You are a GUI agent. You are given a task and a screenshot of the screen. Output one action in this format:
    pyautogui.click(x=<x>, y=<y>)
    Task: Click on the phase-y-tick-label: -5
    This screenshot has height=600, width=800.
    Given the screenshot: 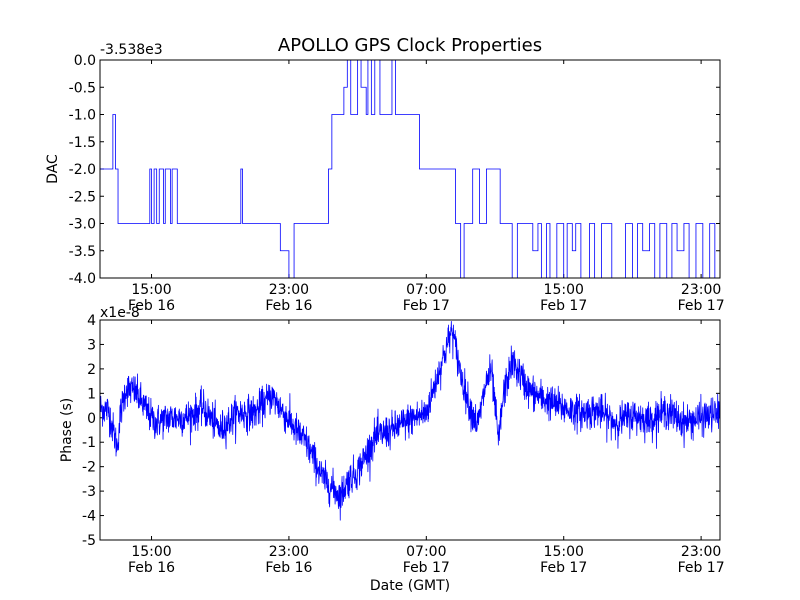 What is the action you would take?
    pyautogui.click(x=89, y=541)
    